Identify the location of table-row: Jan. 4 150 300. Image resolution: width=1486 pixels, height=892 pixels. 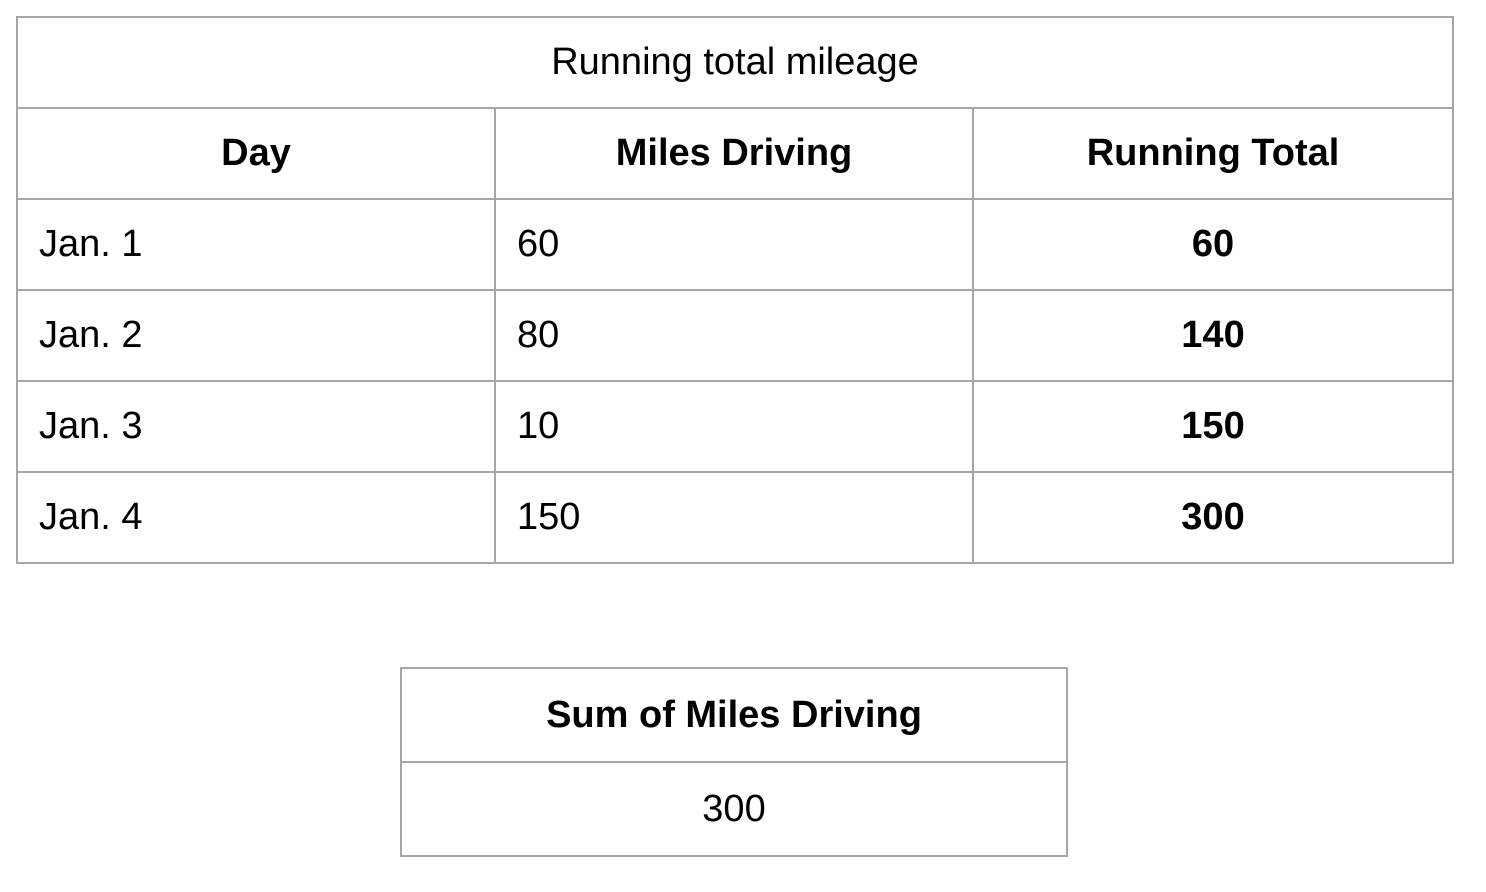
(735, 517).